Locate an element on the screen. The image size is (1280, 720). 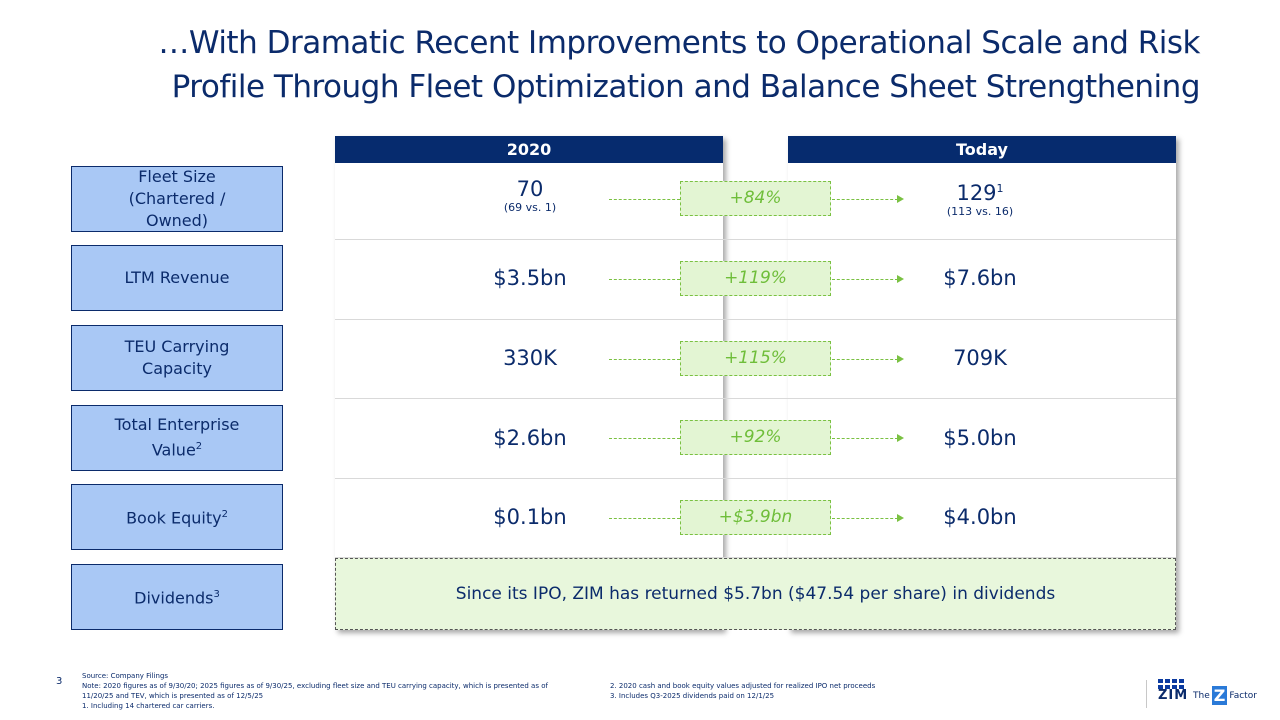
value-today-tev: $5.0bn is located at coordinates (980, 438).